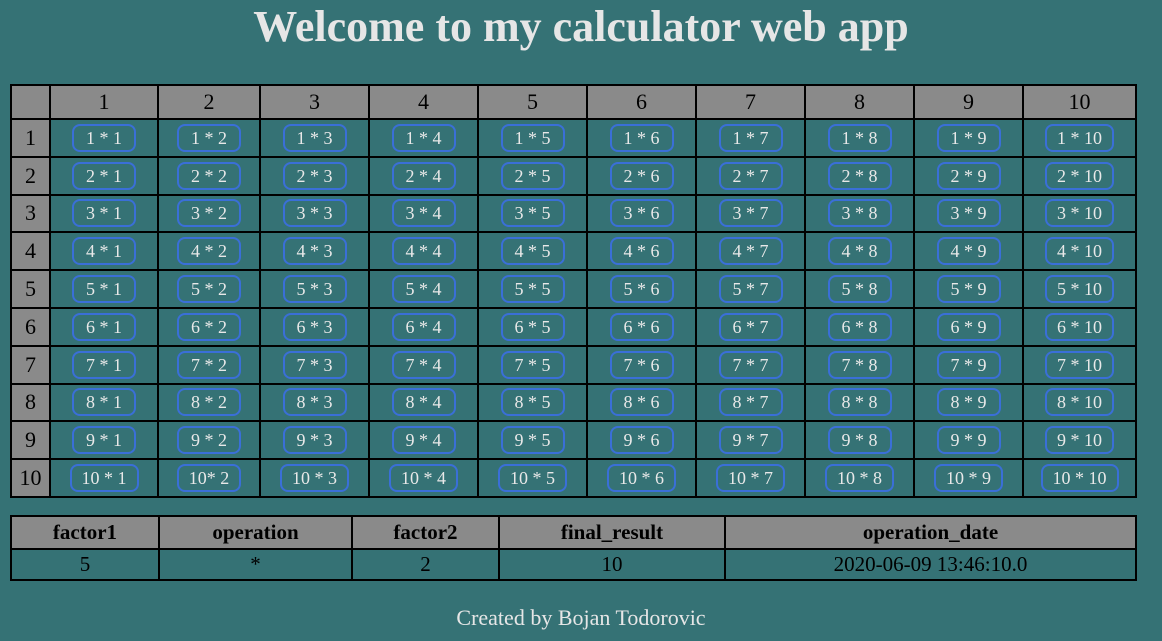 This screenshot has width=1162, height=641. Describe the element at coordinates (209, 440) in the screenshot. I see `multiply-button: 9 * 2` at that location.